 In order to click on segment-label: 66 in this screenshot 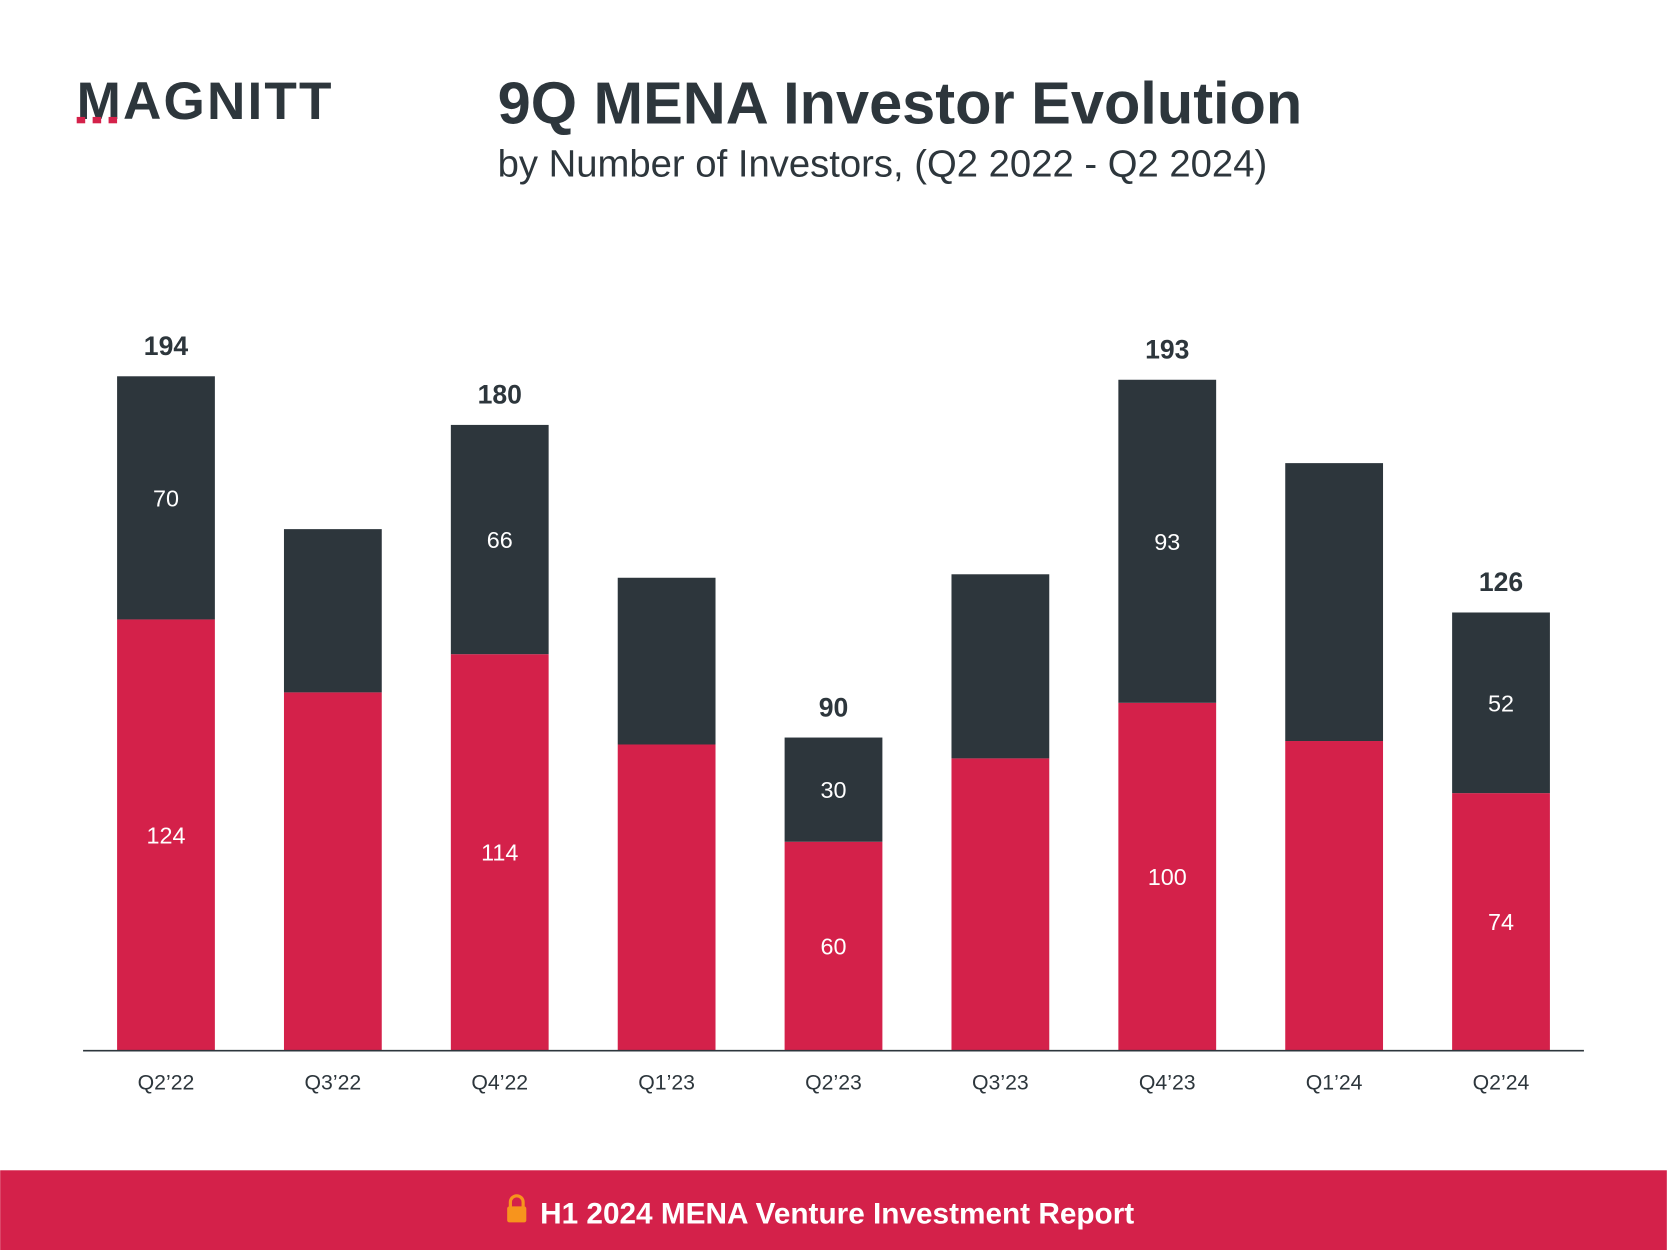, I will do `click(500, 540)`.